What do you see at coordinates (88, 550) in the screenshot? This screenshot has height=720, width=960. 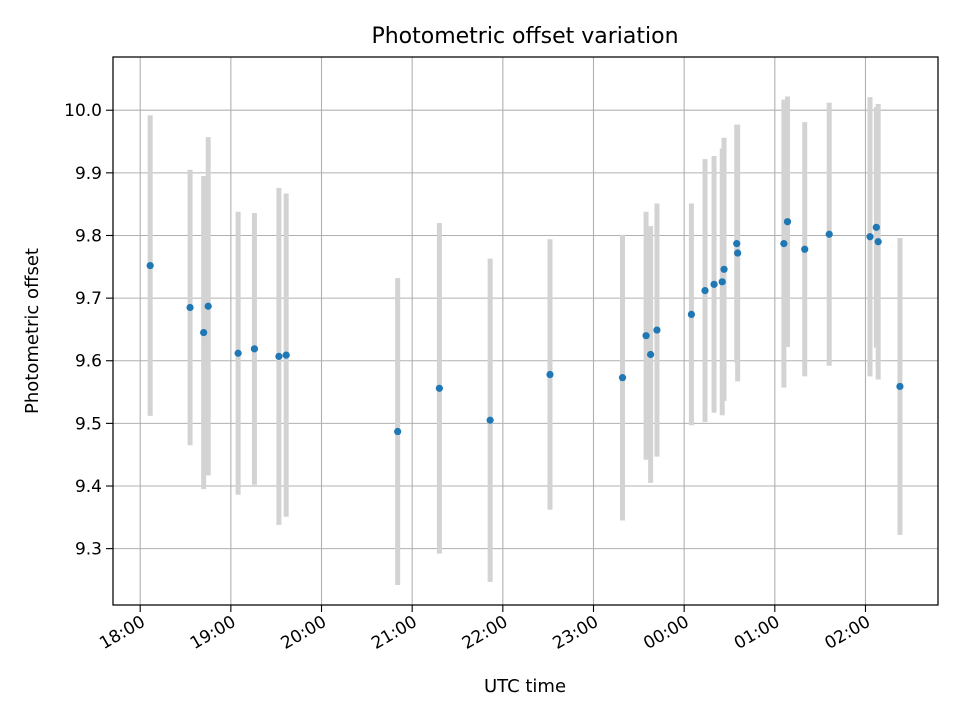 I see `y-tick-label: 9.3` at bounding box center [88, 550].